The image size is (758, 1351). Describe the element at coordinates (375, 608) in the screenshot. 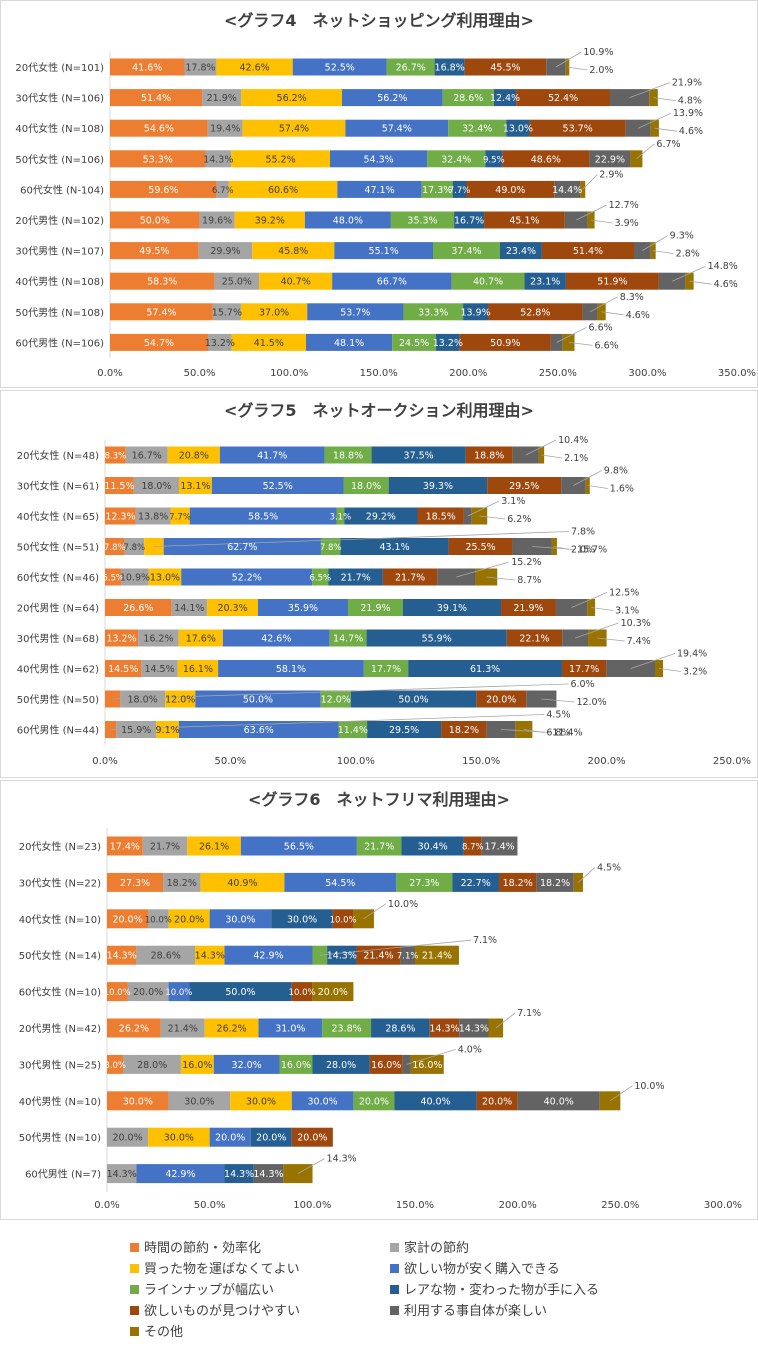

I see `data-label: 21.9%` at that location.